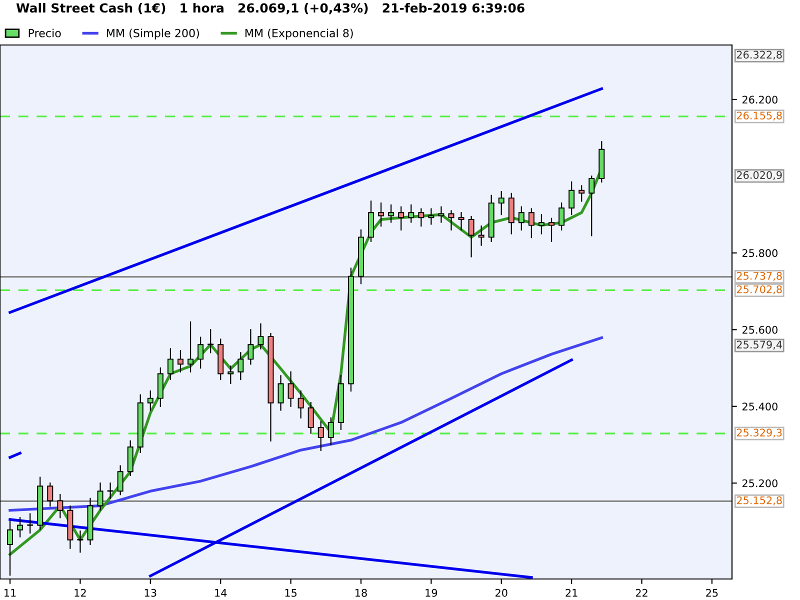 This screenshot has width=800, height=600. What do you see at coordinates (361, 592) in the screenshot?
I see `x-tick-label: 18` at bounding box center [361, 592].